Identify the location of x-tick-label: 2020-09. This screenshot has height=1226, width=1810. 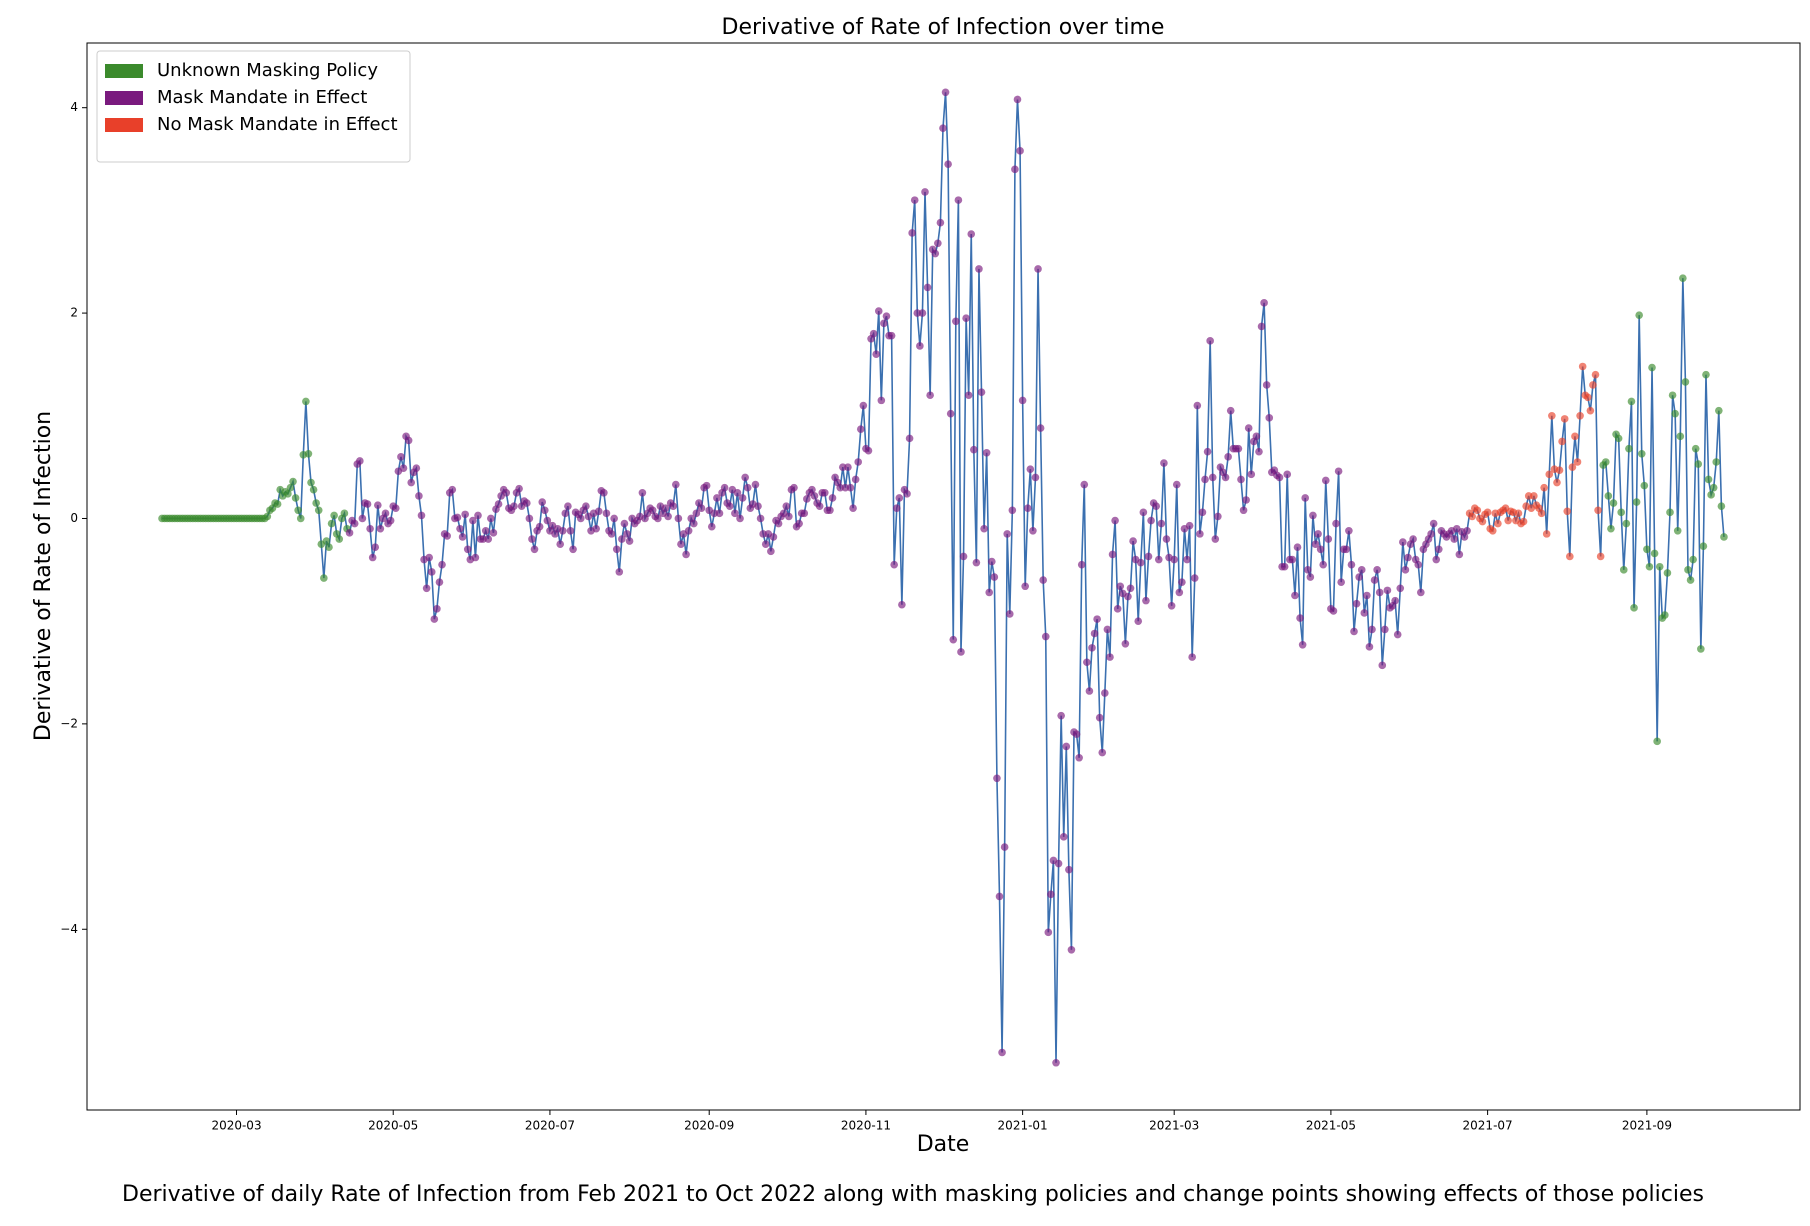
(709, 1126).